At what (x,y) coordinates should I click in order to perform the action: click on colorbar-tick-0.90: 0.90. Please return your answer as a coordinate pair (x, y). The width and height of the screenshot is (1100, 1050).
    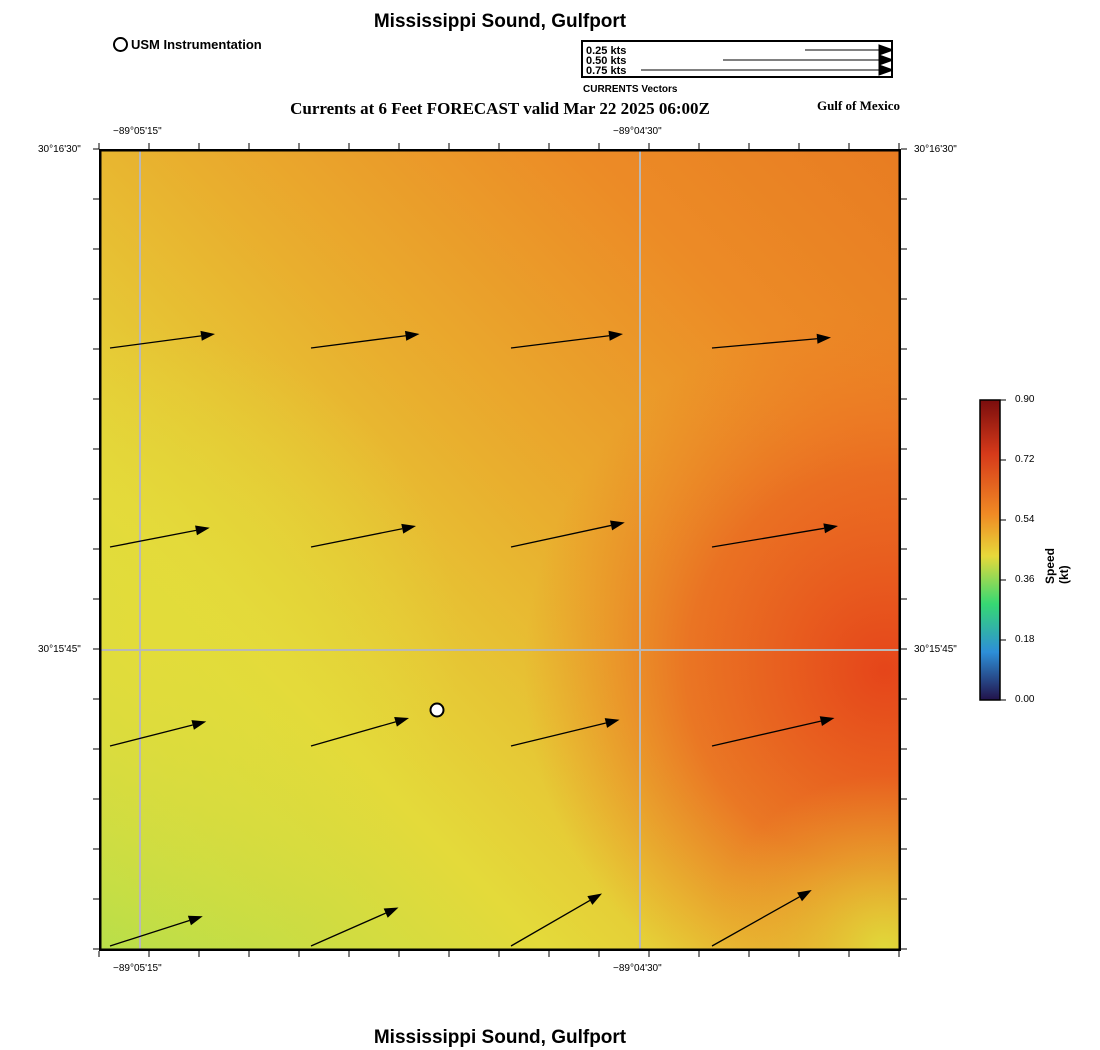
    Looking at the image, I should click on (1025, 399).